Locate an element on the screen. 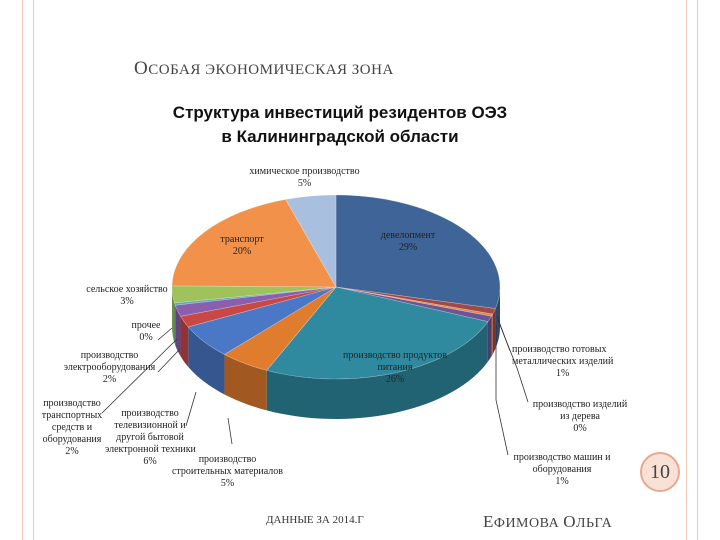 The image size is (720, 540). footer-author: ЕФИМОВА ОЛЬГА is located at coordinates (548, 521).